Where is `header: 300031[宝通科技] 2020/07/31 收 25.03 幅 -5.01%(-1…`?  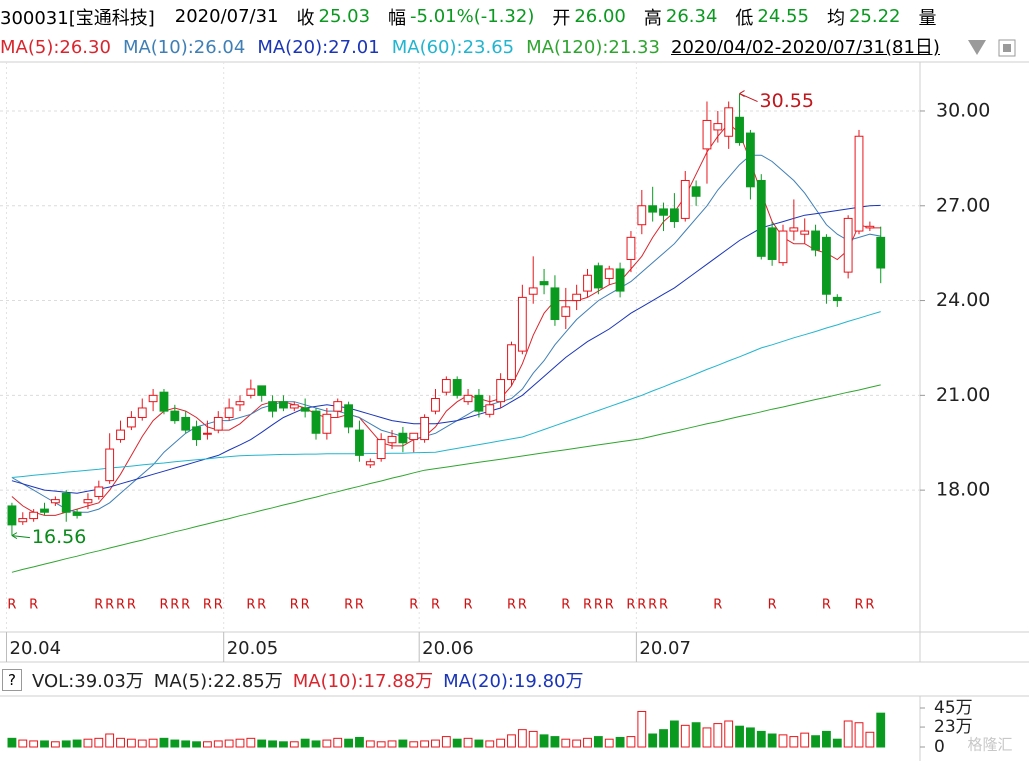
header: 300031[宝通科技] 2020/07/31 收 25.03 幅 -5.01%(-1… is located at coordinates (514, 16).